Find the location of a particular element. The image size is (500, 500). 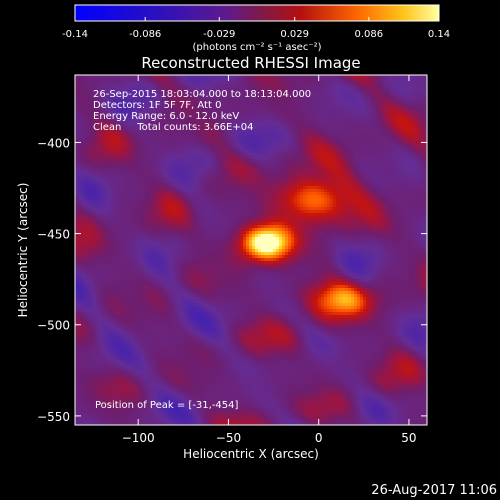

colorbar-tick-label: 0.029 is located at coordinates (294, 34).